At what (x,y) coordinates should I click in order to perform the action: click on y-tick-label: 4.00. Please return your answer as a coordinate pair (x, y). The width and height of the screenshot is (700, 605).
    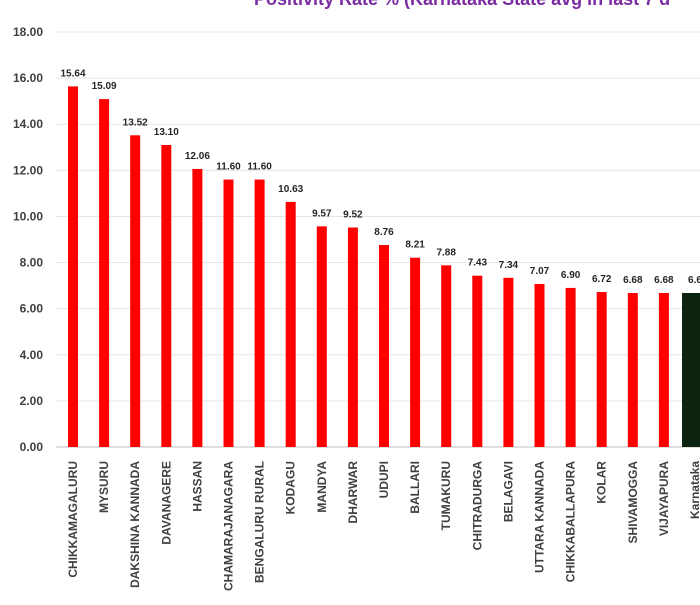
    Looking at the image, I should click on (32, 355).